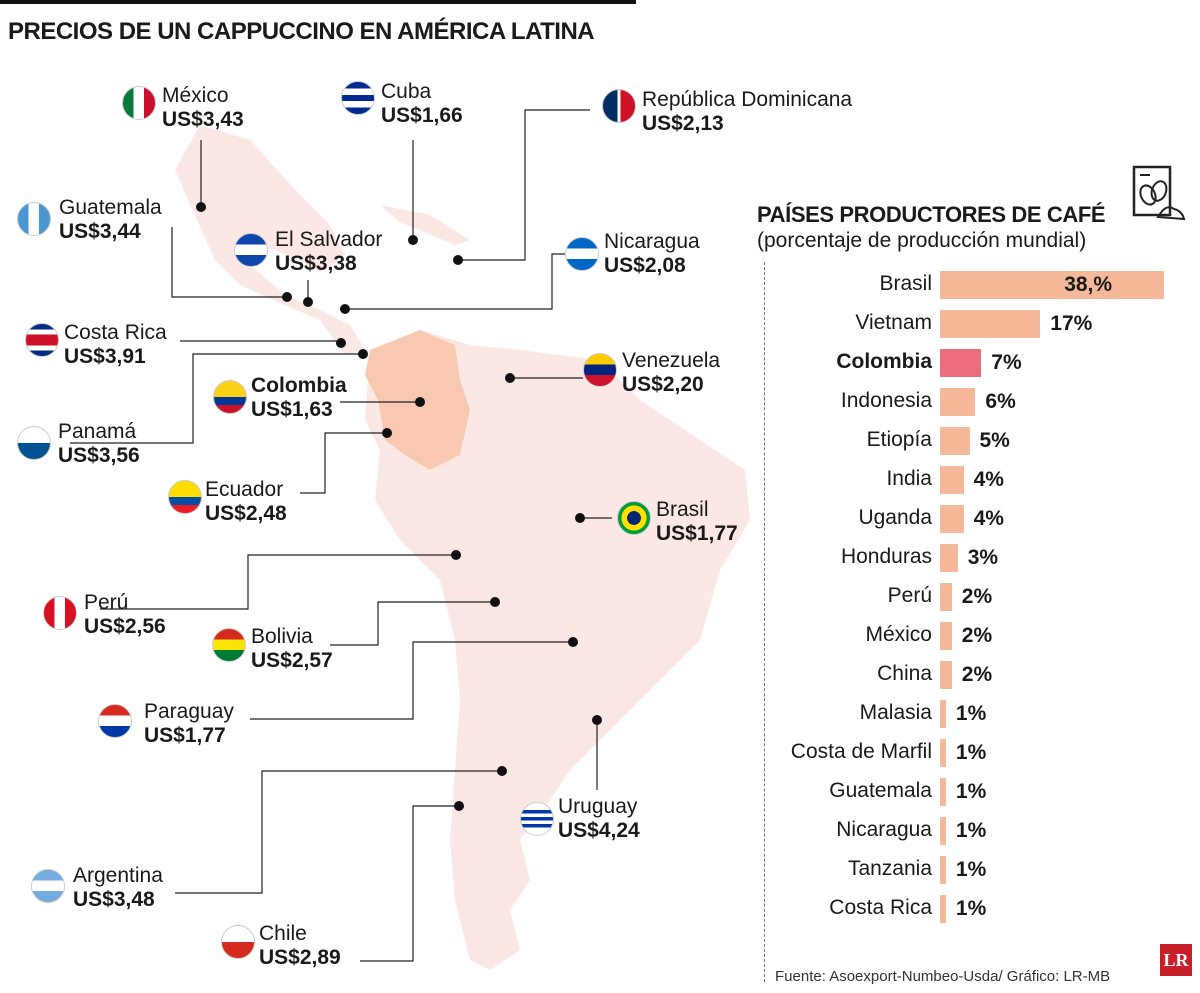 This screenshot has height=993, width=1200. I want to click on bar-category-label: China, so click(904, 673).